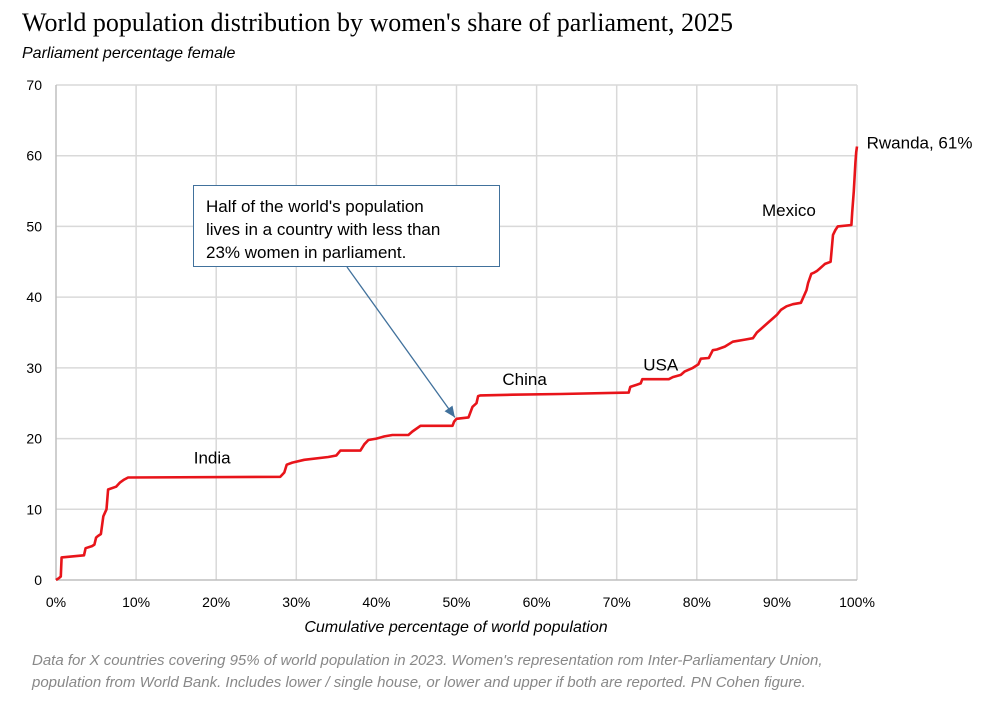 Image resolution: width=1000 pixels, height=707 pixels. I want to click on x-tick-label: 20%, so click(216, 602).